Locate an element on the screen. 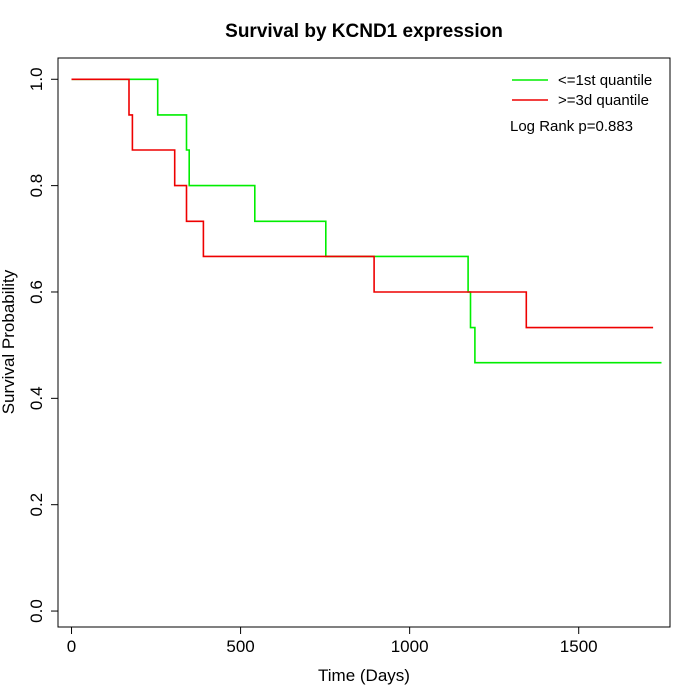  y-tick-label: 0.2 is located at coordinates (36, 505).